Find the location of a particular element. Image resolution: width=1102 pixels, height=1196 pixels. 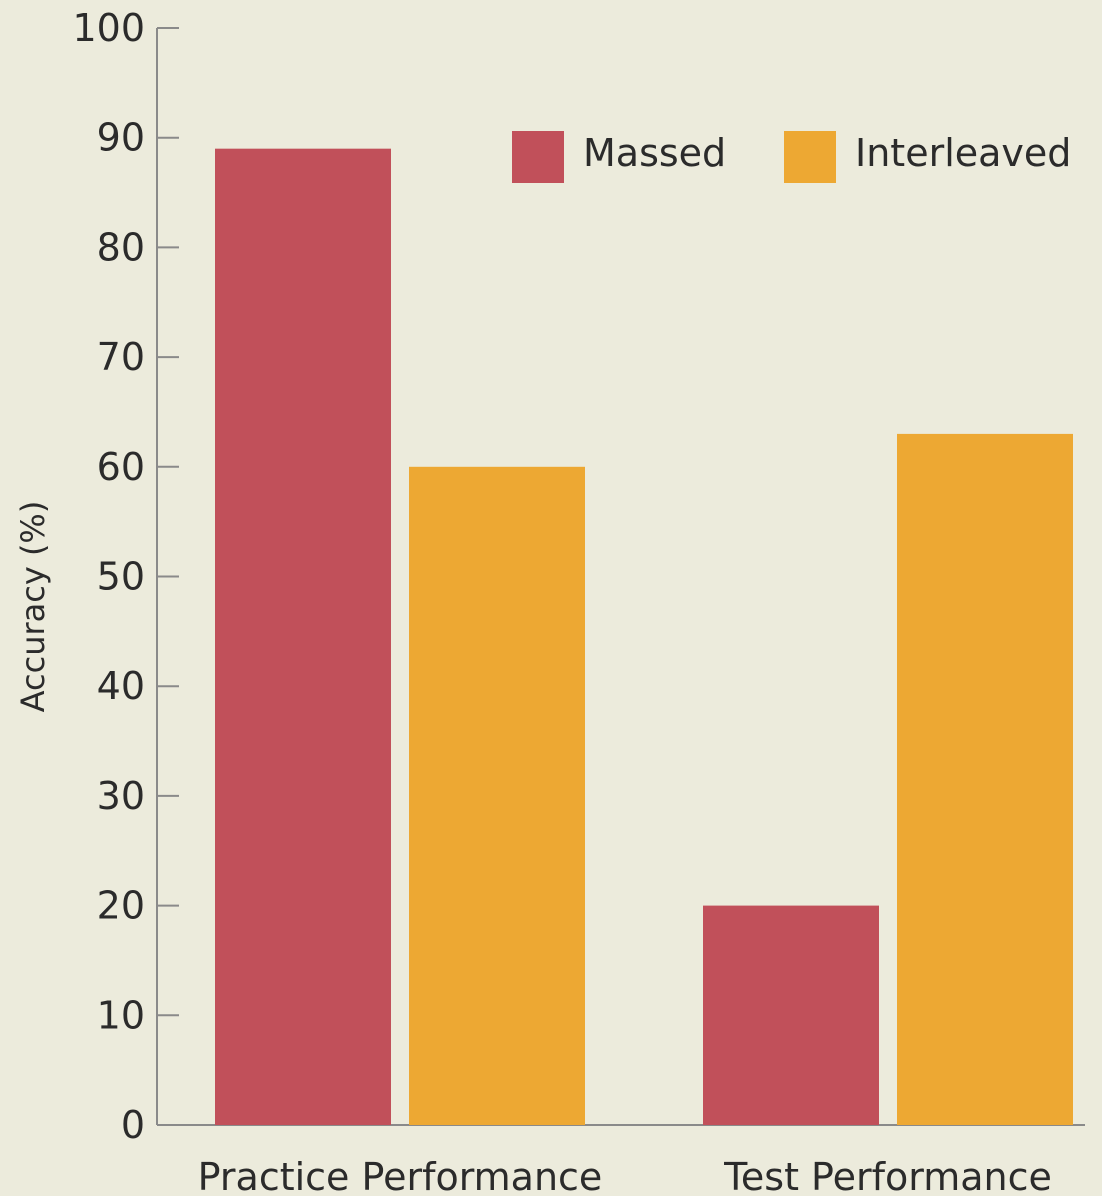

y-tick-label: 100 is located at coordinates (108, 28).